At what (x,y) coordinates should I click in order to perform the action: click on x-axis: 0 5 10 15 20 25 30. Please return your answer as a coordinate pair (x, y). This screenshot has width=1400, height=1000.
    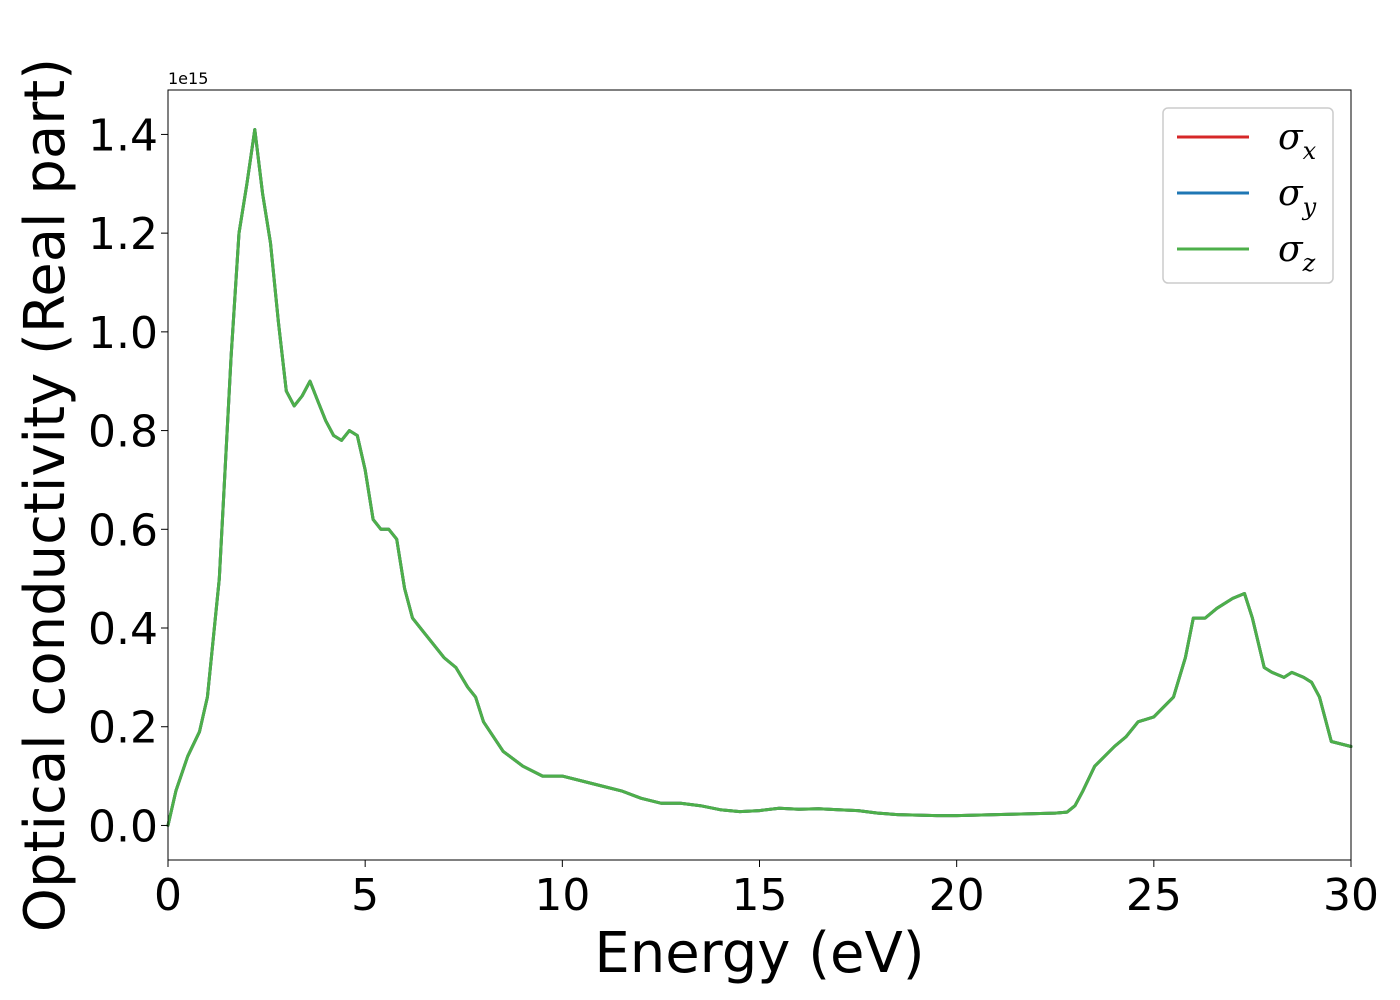
    Looking at the image, I should click on (766, 890).